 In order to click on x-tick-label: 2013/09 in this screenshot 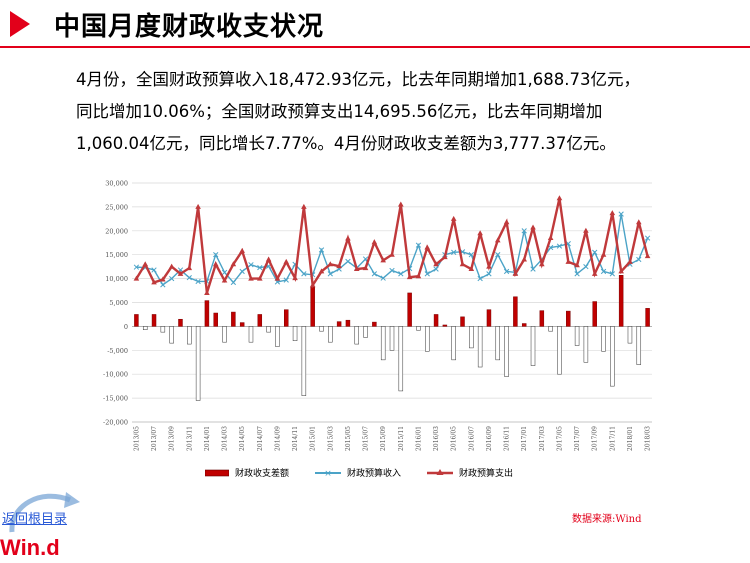, I will do `click(172, 438)`.